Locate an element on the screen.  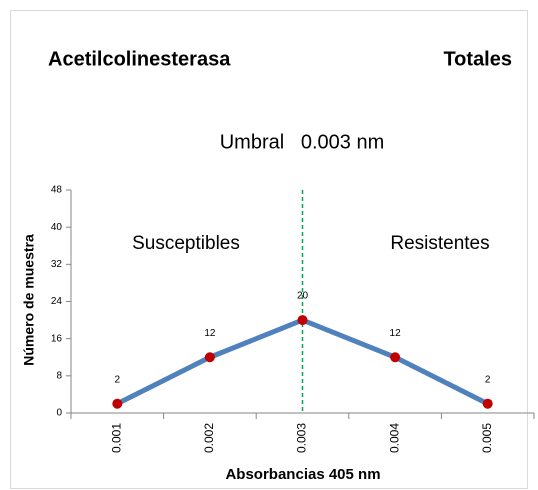
x-tick-label: 0.003 is located at coordinates (302, 438).